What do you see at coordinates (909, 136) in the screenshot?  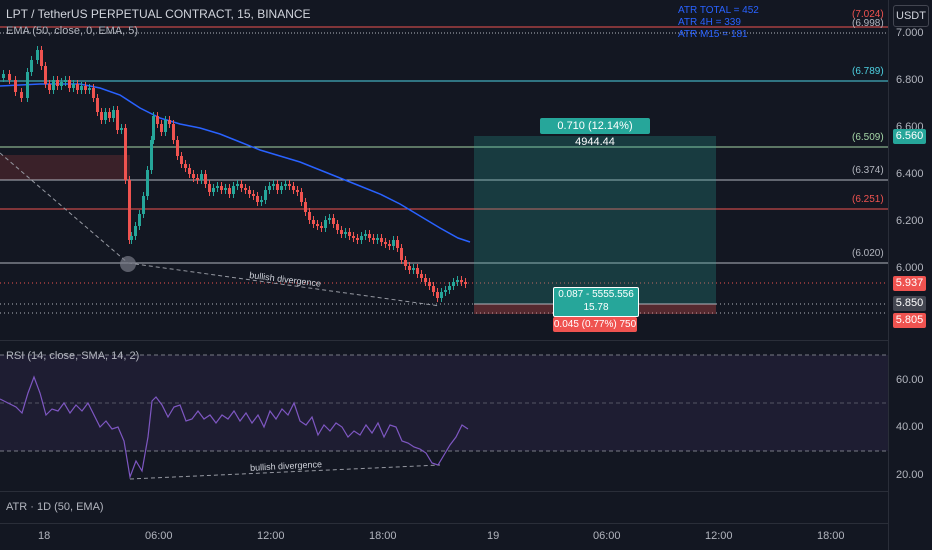 I see `target-price-badge: 6.560` at bounding box center [909, 136].